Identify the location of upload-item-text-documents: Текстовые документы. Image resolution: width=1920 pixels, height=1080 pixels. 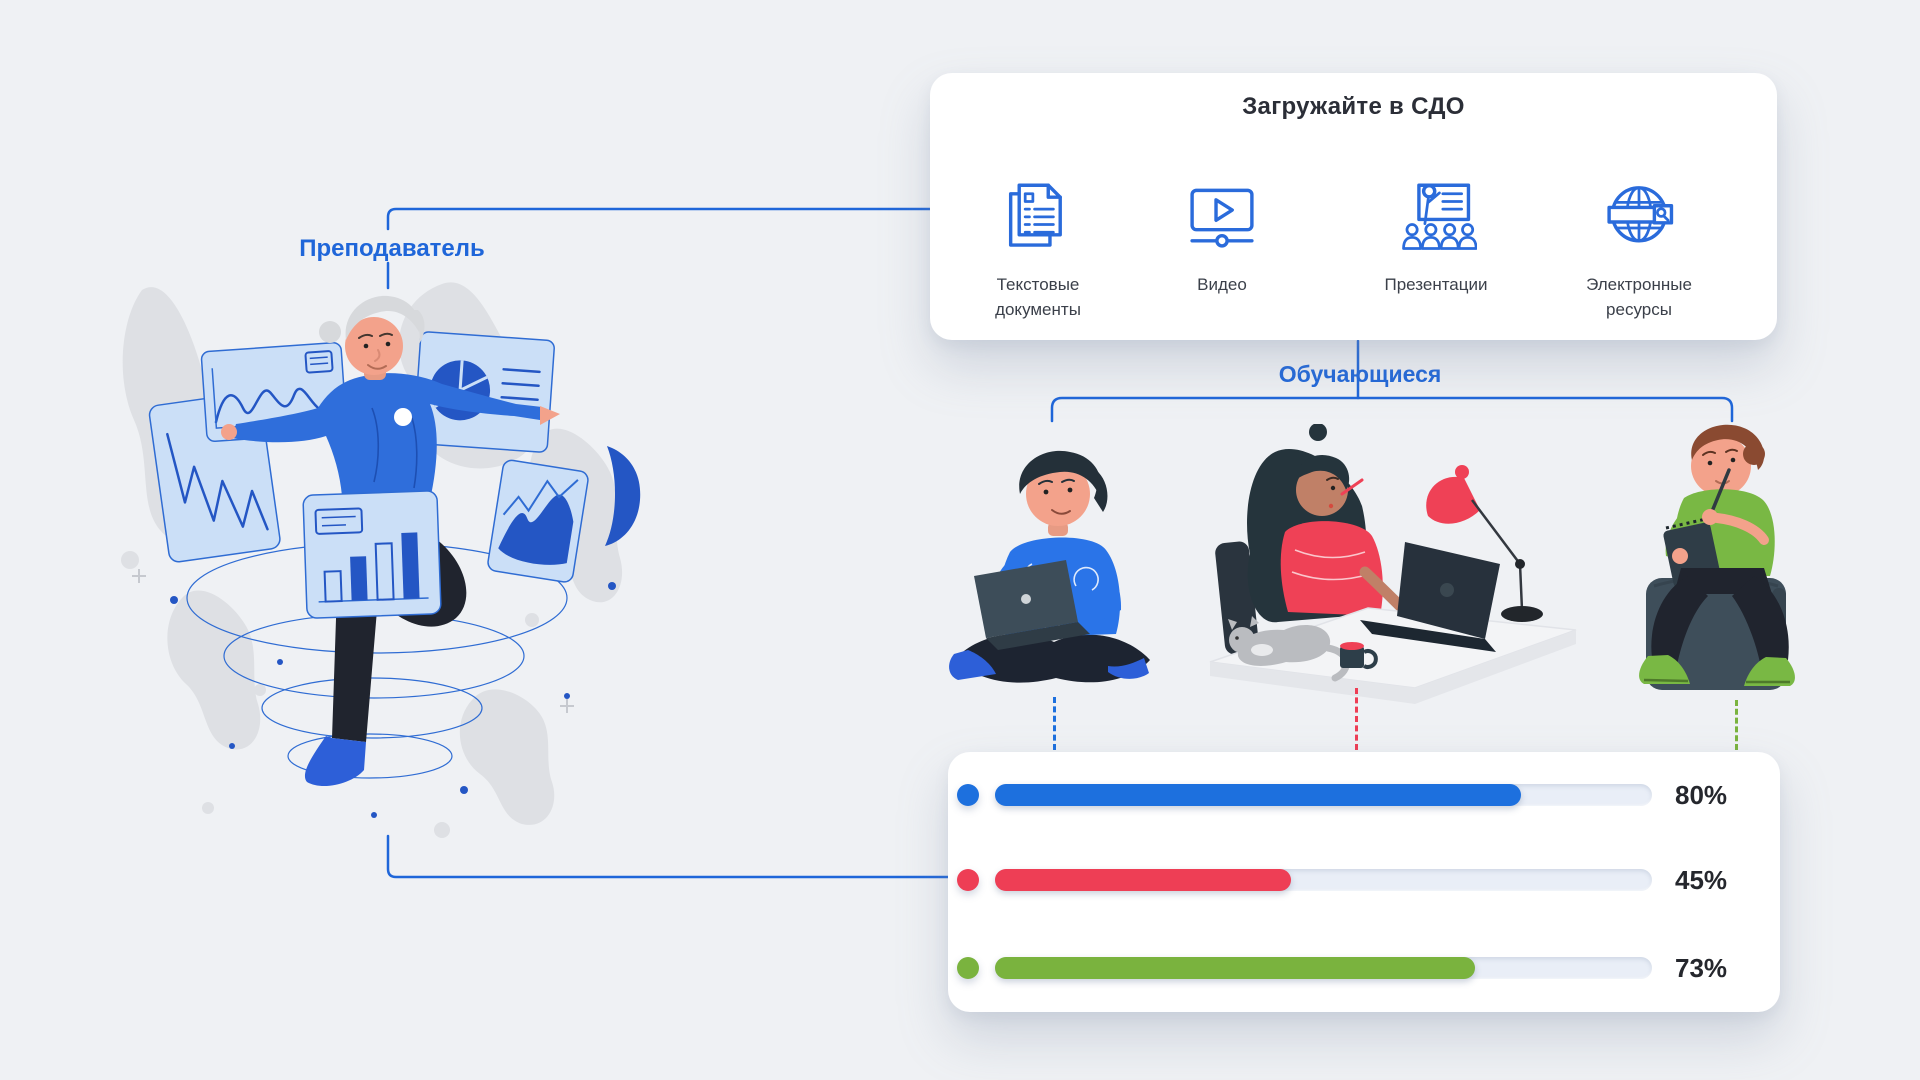
(1038, 248).